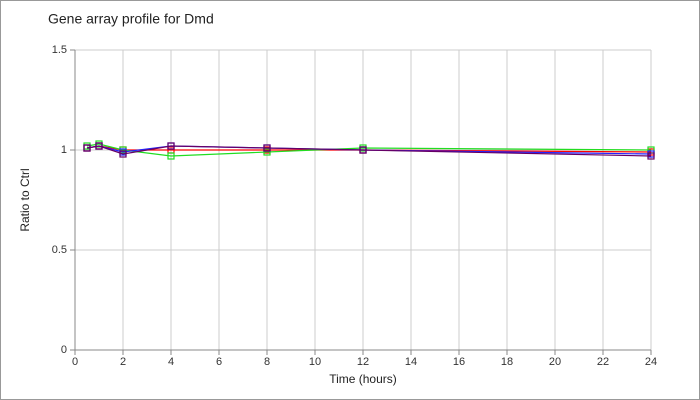  I want to click on x-tick-label: 0, so click(75, 362).